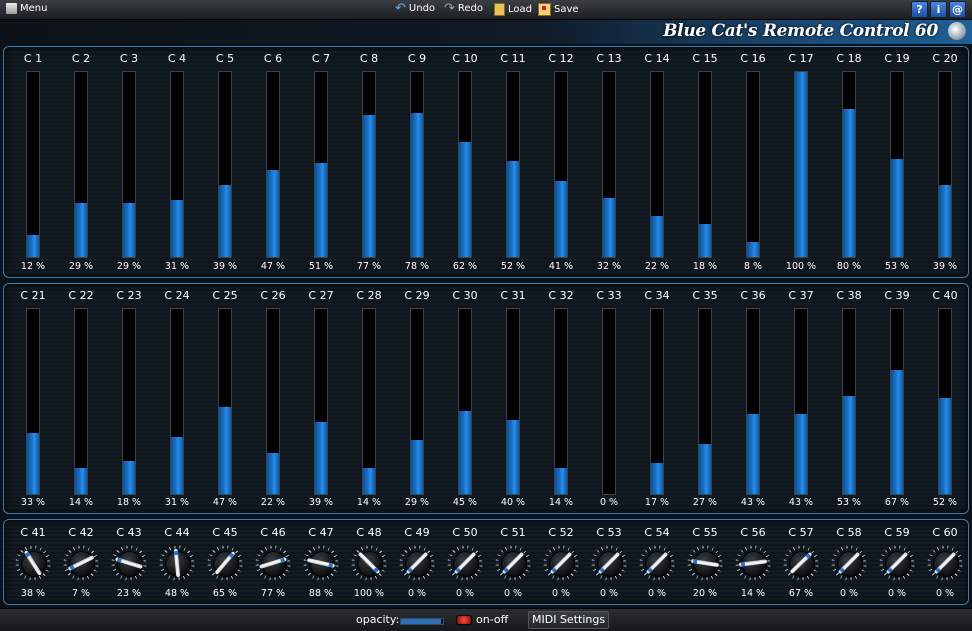  What do you see at coordinates (129, 532) in the screenshot?
I see `channel-label: C 43` at bounding box center [129, 532].